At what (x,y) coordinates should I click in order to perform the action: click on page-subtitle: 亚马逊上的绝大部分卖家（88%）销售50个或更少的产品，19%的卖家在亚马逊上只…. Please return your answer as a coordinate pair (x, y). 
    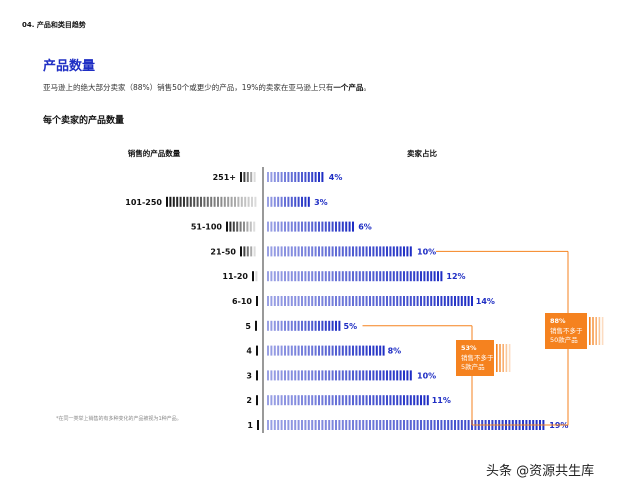
    Looking at the image, I should click on (207, 87).